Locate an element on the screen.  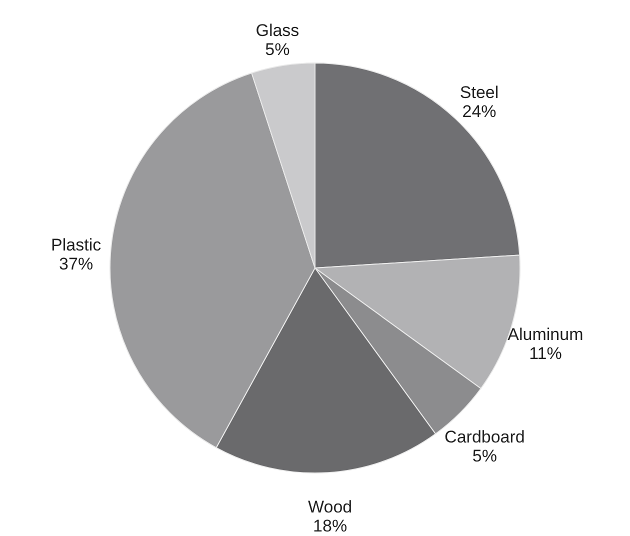
data-label: 18% is located at coordinates (330, 526).